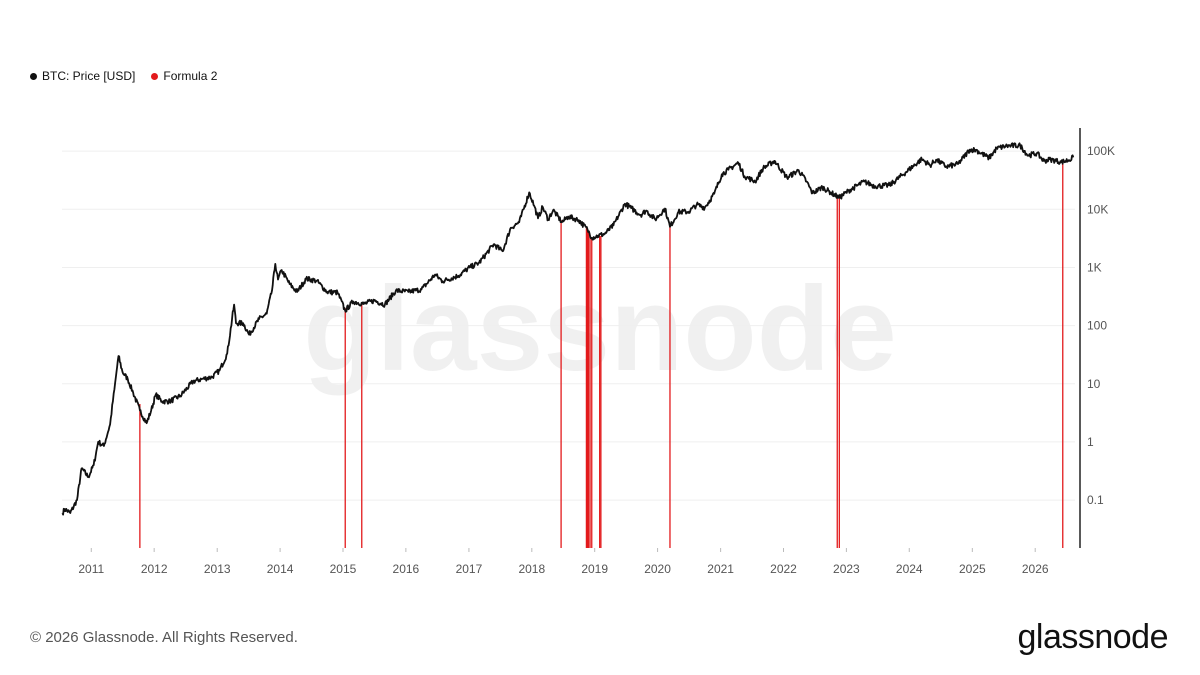 This screenshot has width=1200, height=675. I want to click on x-tick-label: 2014, so click(280, 569).